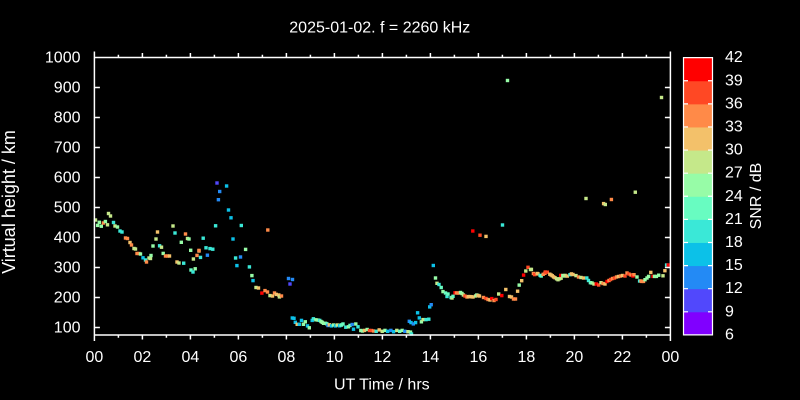  Describe the element at coordinates (734, 103) in the screenshot. I see `svg-text: 36` at that location.